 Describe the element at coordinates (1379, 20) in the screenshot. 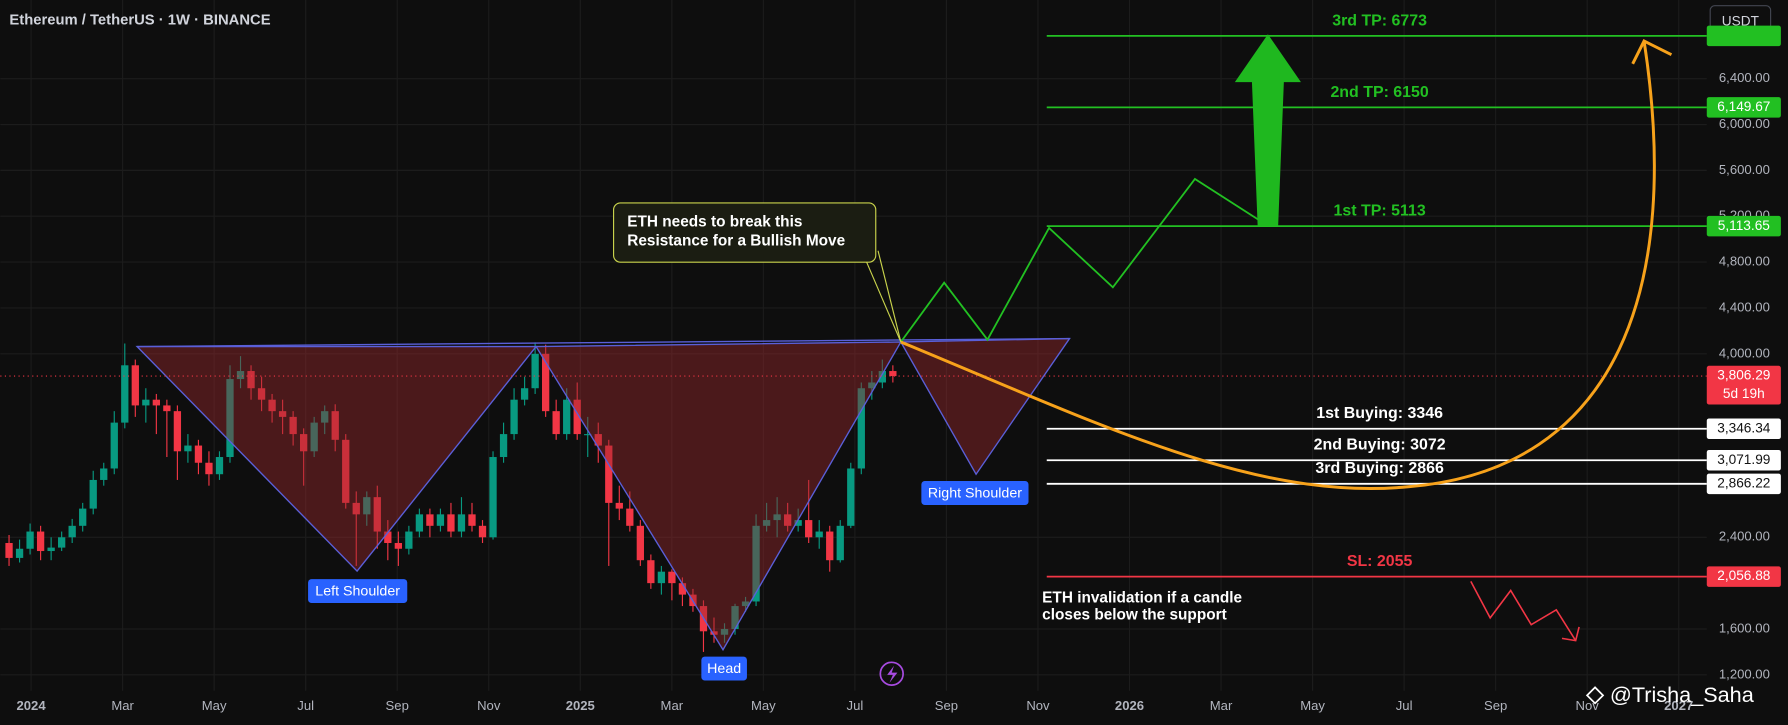

I see `level-label: 3rd TP: 6773` at that location.